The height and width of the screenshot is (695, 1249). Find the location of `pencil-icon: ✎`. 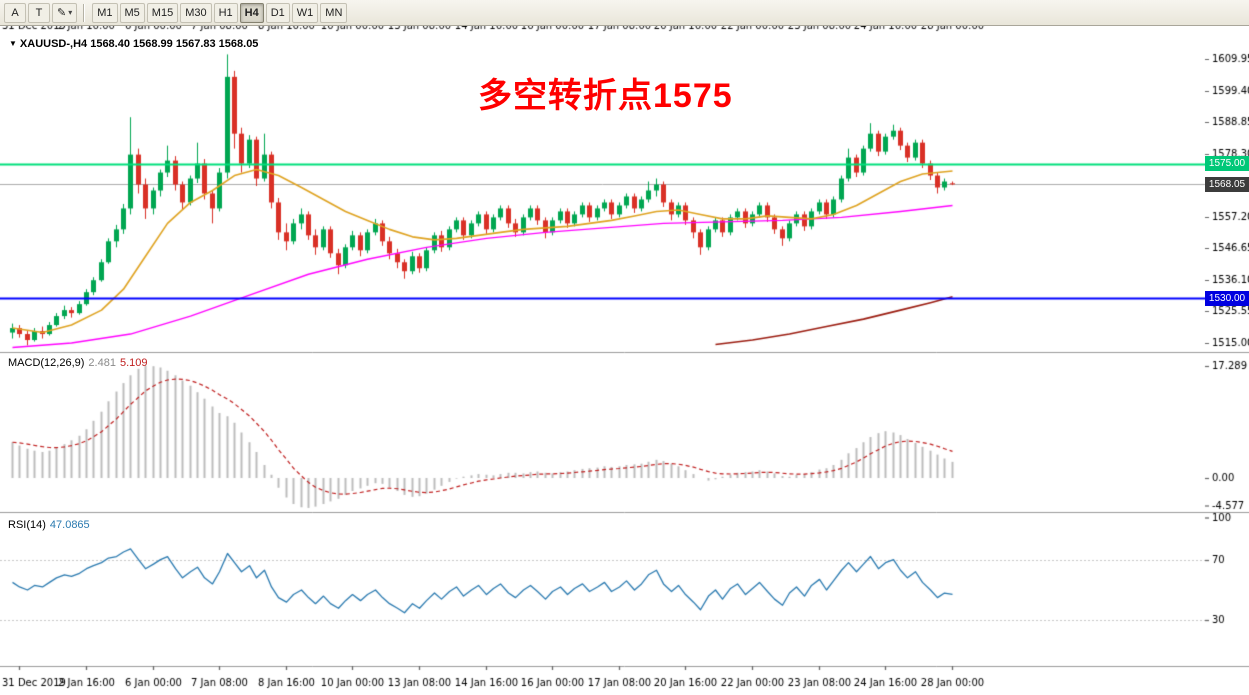

pencil-icon: ✎ is located at coordinates (62, 13).